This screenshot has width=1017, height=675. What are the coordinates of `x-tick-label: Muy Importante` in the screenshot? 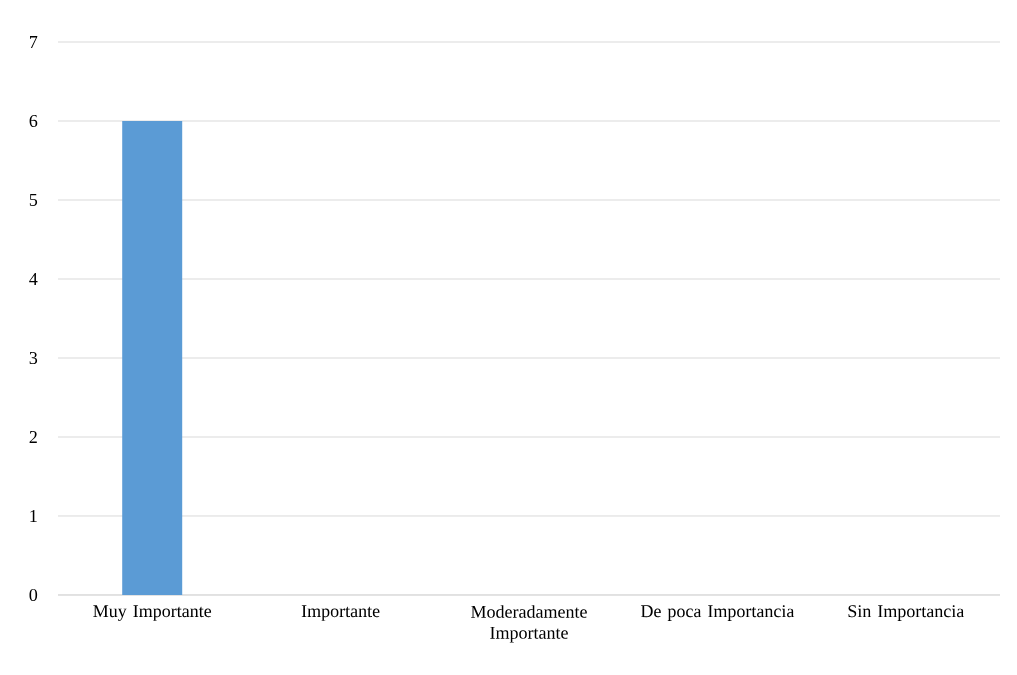 It's located at (152, 613).